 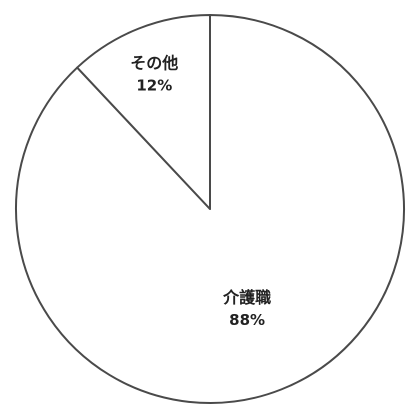 I want to click on slice-value-other: 12%, so click(x=154, y=85).